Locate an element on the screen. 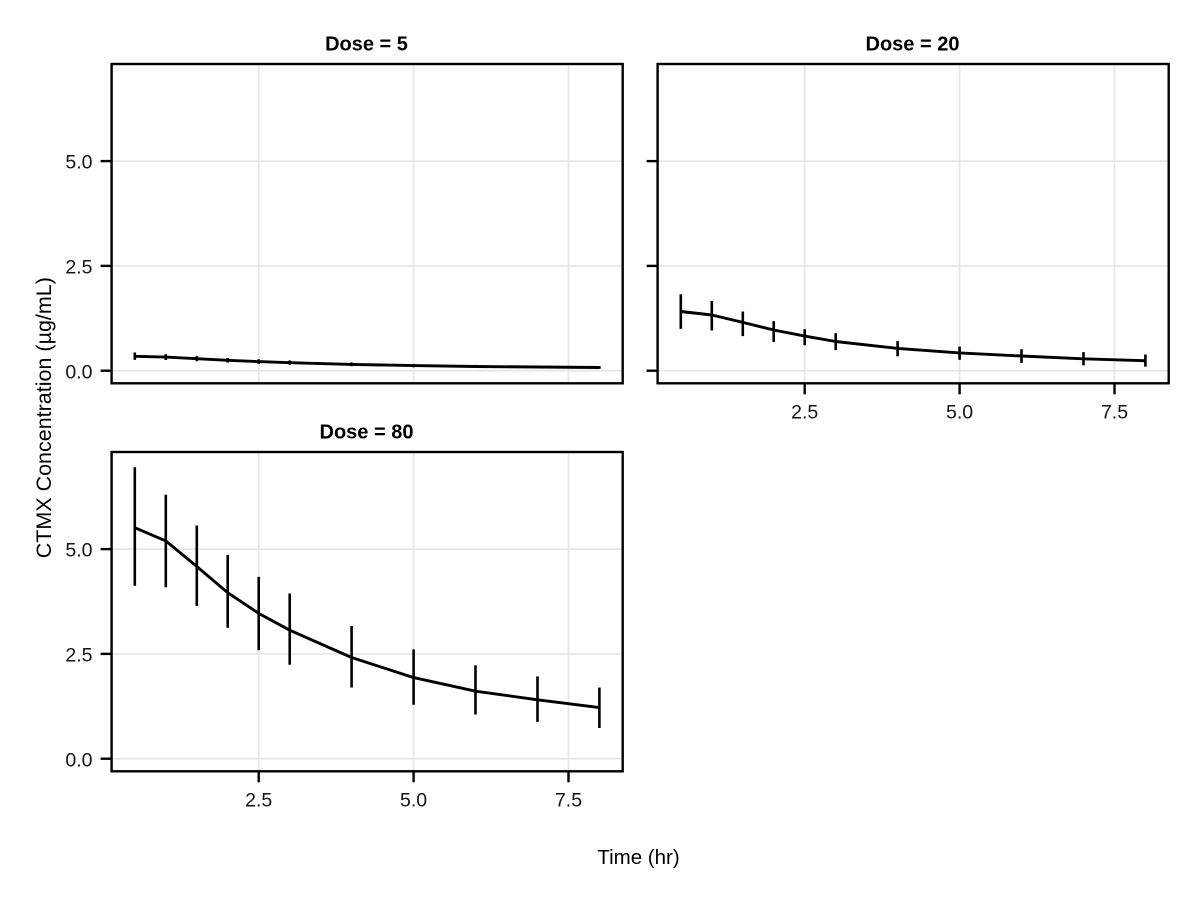 The height and width of the screenshot is (905, 1200). svg-text: Dose = 20 is located at coordinates (913, 45).